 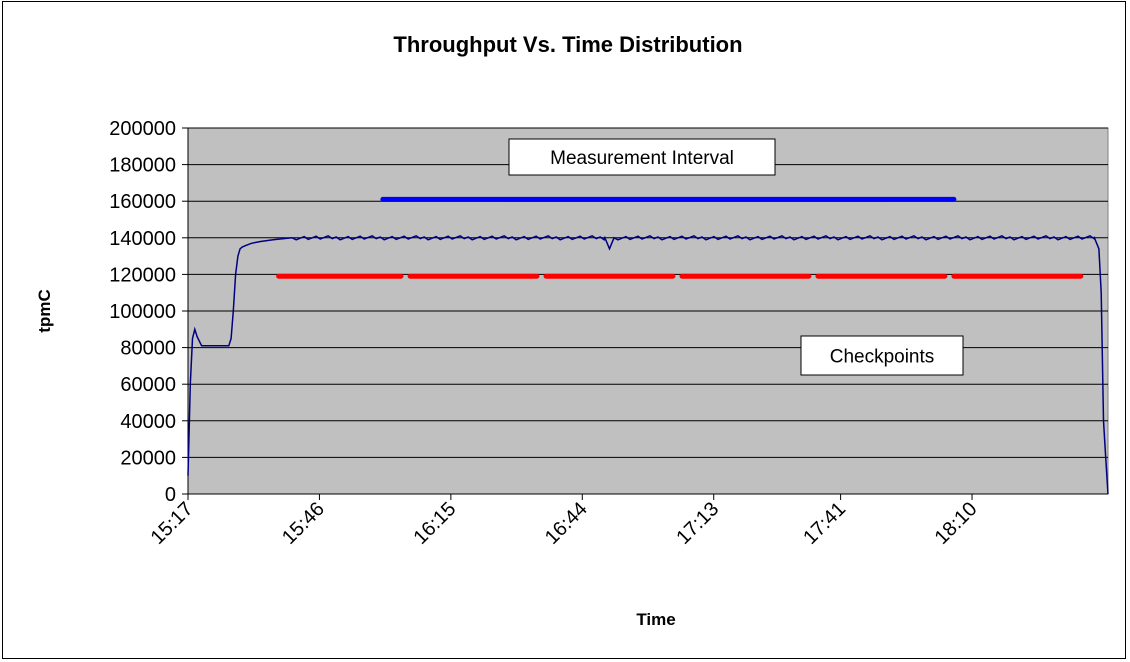 What do you see at coordinates (567, 44) in the screenshot?
I see `chart-title: Throughput Vs. Time Distribution` at bounding box center [567, 44].